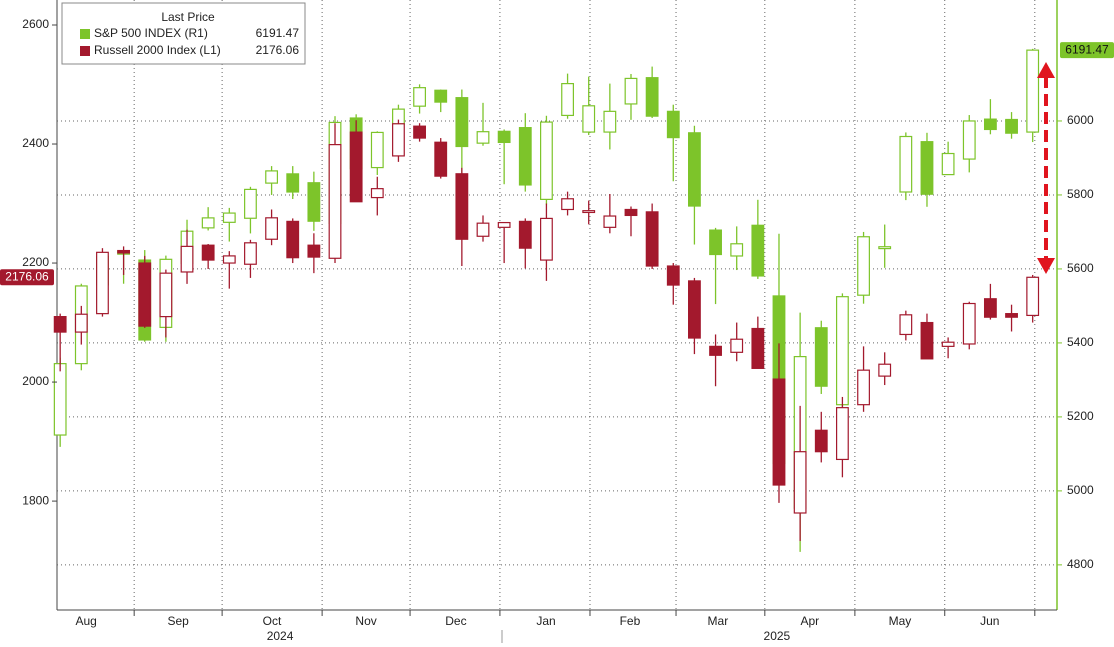 The image size is (1114, 647). I want to click on x-tick-label: Jun, so click(989, 621).